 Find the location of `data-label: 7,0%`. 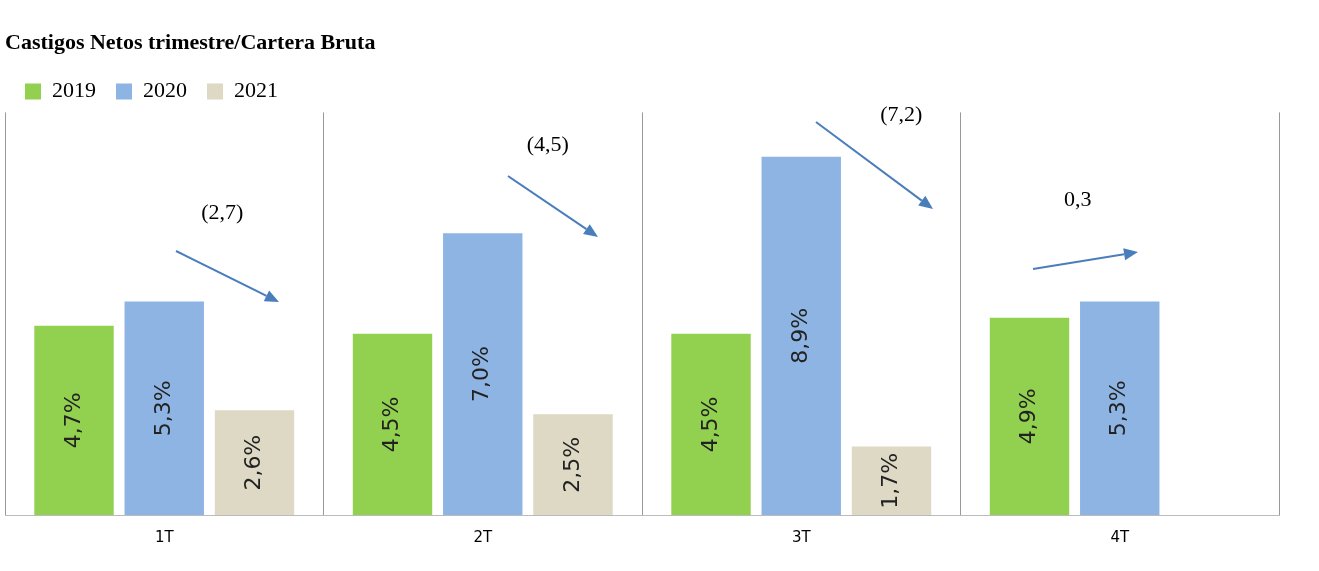

data-label: 7,0% is located at coordinates (481, 374).